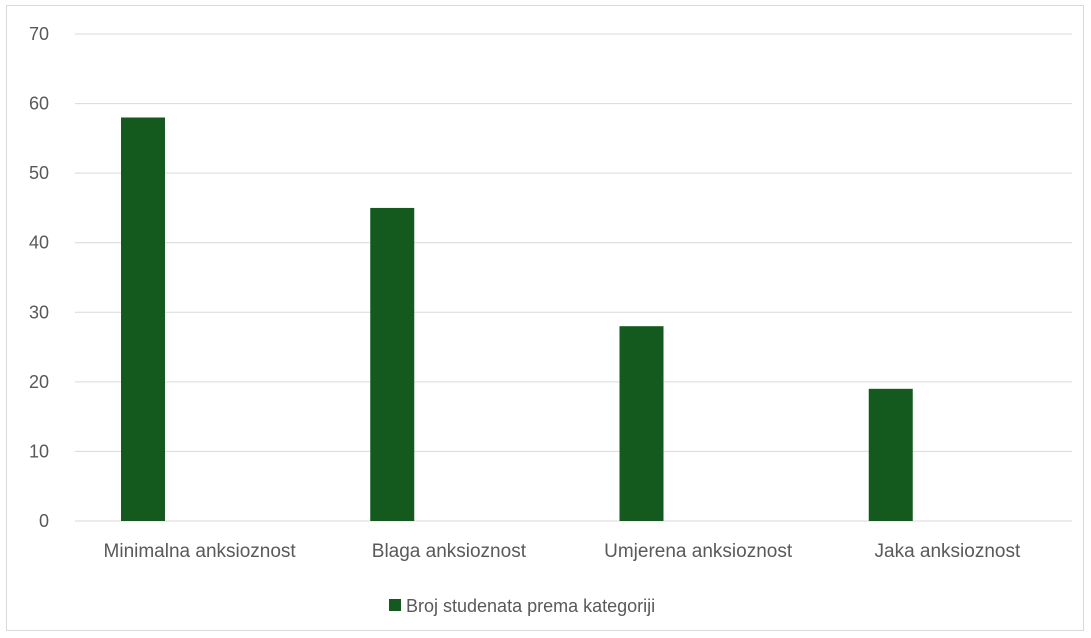 This screenshot has width=1091, height=638. I want to click on x-category-label: Jaka anksioznost, so click(948, 551).